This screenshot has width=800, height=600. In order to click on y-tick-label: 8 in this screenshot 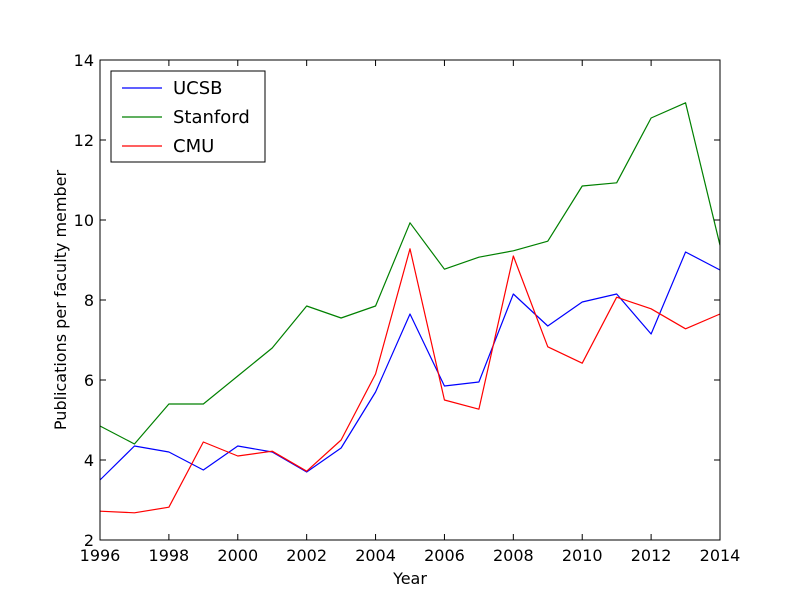, I will do `click(89, 300)`.